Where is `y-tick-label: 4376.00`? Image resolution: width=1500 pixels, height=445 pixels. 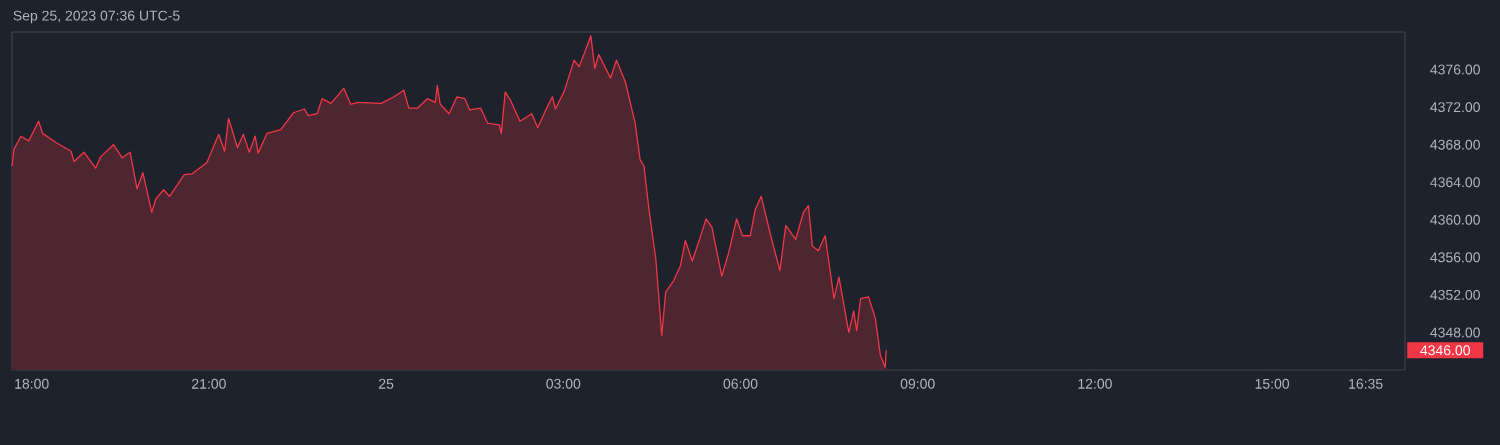 y-tick-label: 4376.00 is located at coordinates (1455, 69).